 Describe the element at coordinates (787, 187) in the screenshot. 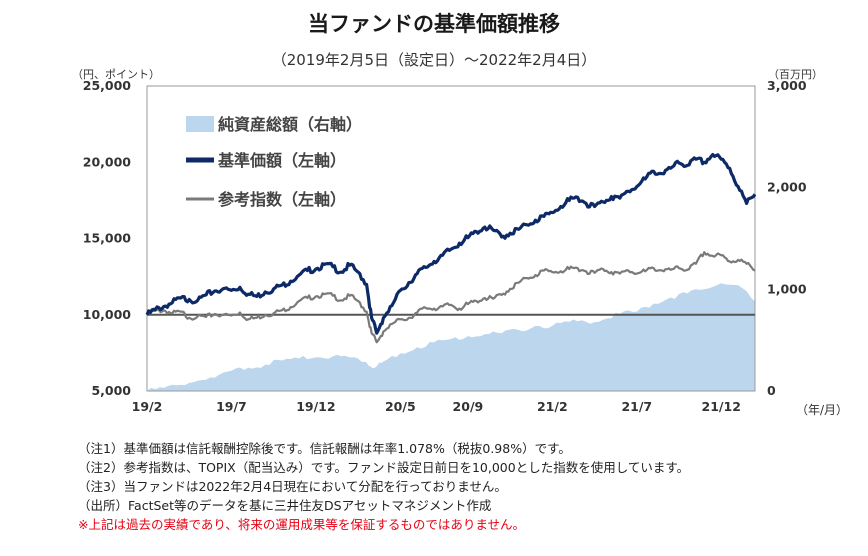

I see `y-right-tick-label: 2,000` at that location.